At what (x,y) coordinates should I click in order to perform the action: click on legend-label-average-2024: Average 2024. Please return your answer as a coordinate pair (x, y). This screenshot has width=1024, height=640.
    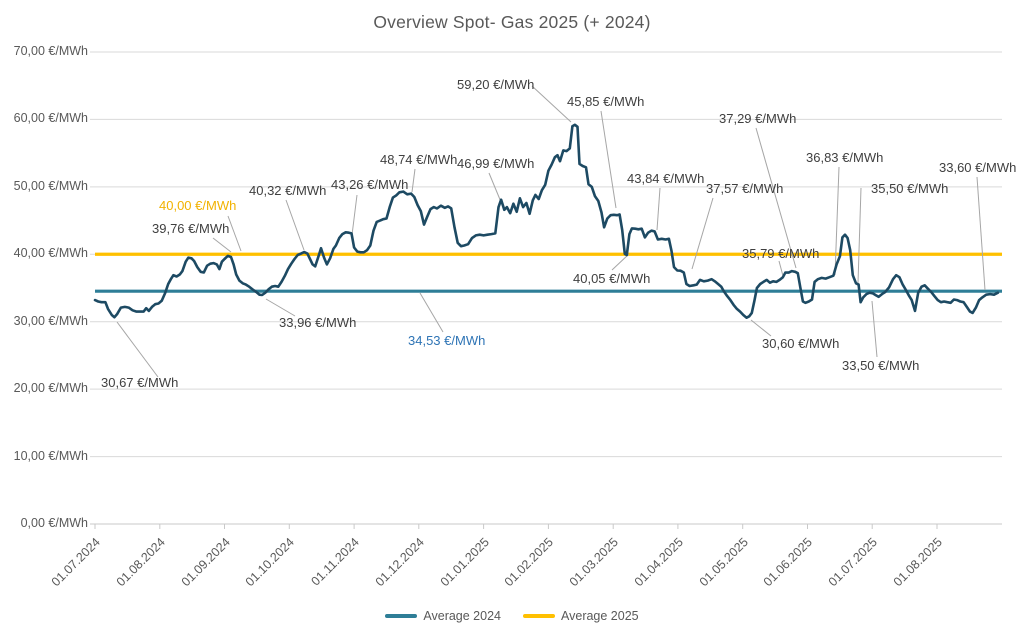
    Looking at the image, I should click on (462, 616).